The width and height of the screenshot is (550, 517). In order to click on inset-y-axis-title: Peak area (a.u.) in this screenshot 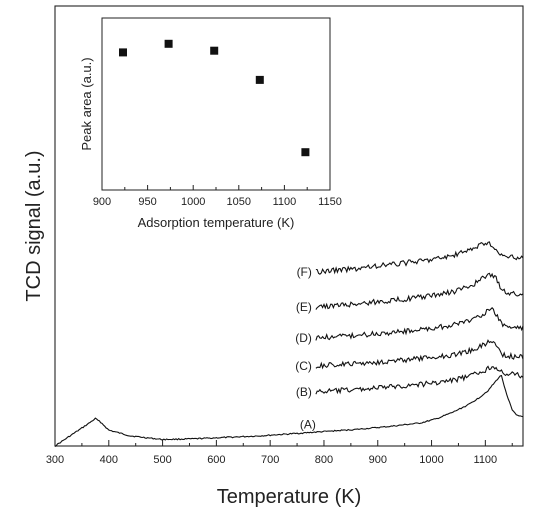, I will do `click(86, 103)`.